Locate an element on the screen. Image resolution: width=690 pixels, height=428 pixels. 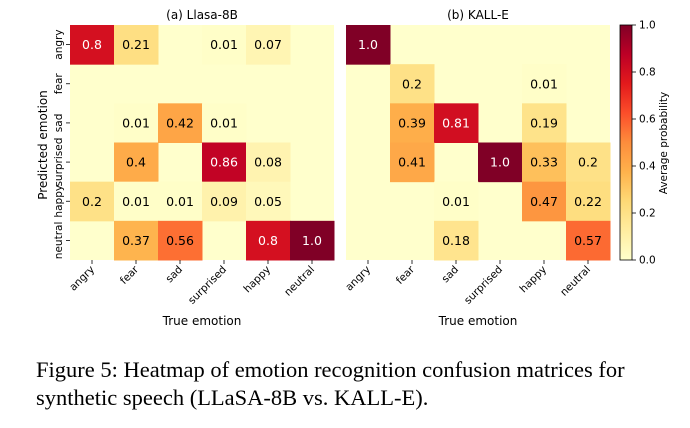
heatmap-b-cell-label: 0.19 is located at coordinates (544, 122).